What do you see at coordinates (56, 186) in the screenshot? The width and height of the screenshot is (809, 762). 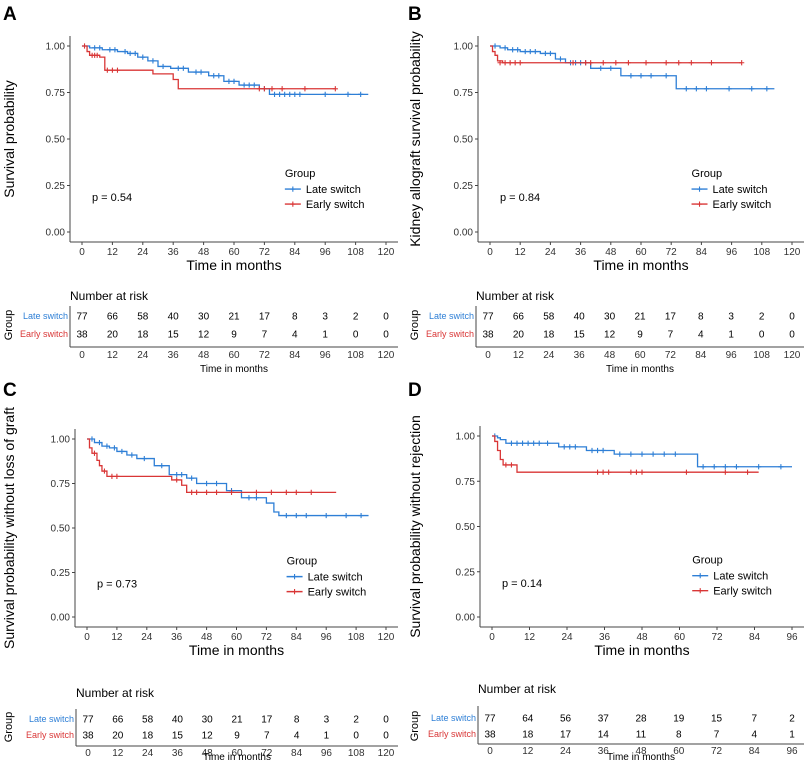 I see `y-tick-label: 0.25` at bounding box center [56, 186].